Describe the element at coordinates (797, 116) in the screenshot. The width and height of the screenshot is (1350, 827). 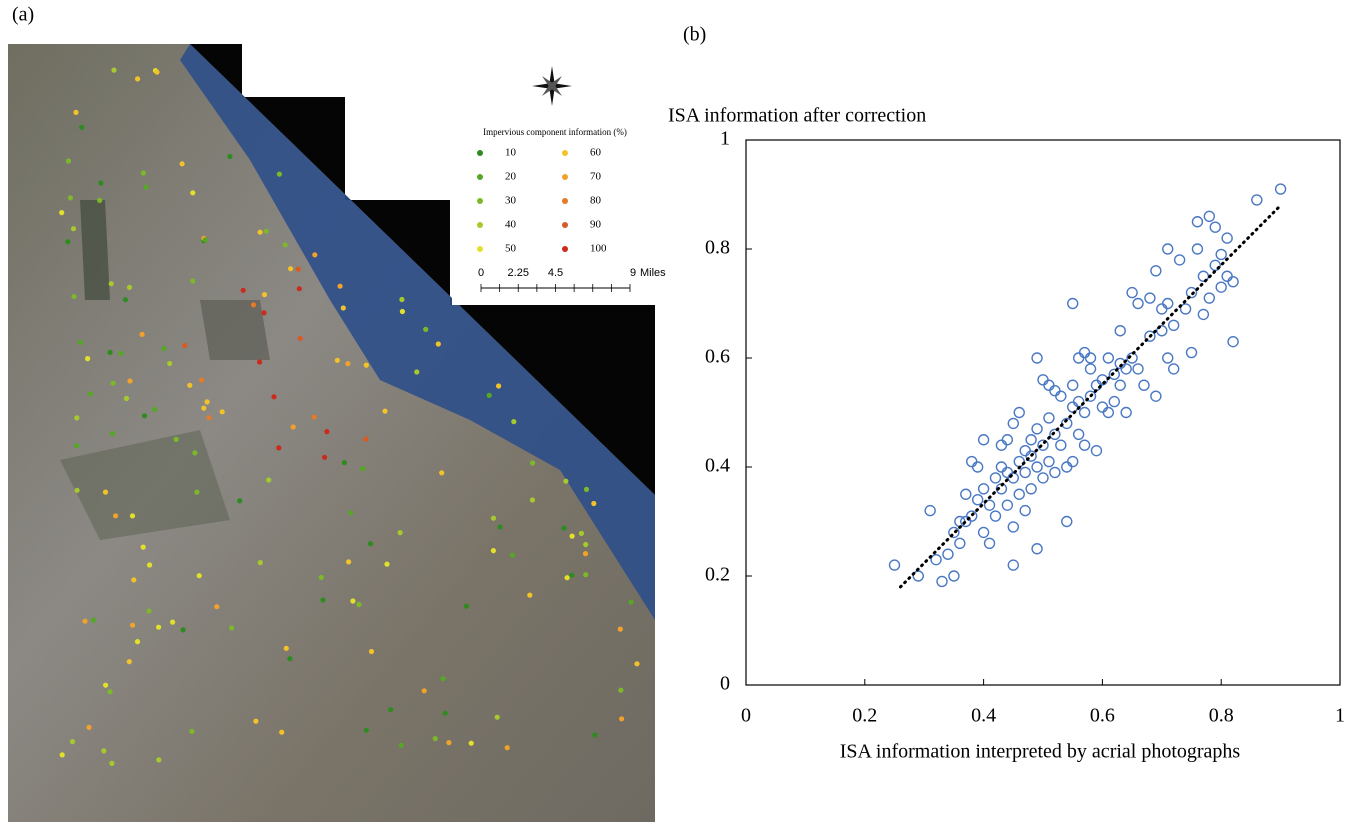
I see `y-axis-label: ISA information after correction` at that location.